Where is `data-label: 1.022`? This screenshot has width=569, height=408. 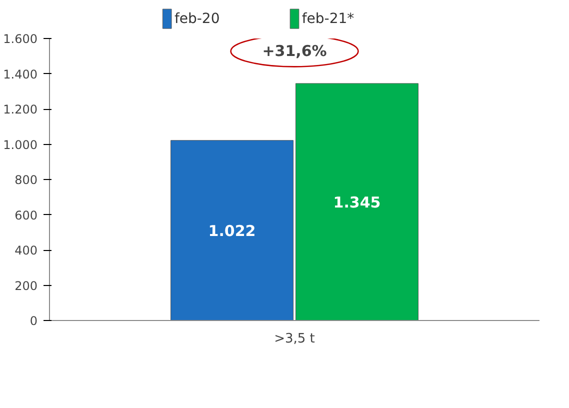 data-label: 1.022 is located at coordinates (232, 231).